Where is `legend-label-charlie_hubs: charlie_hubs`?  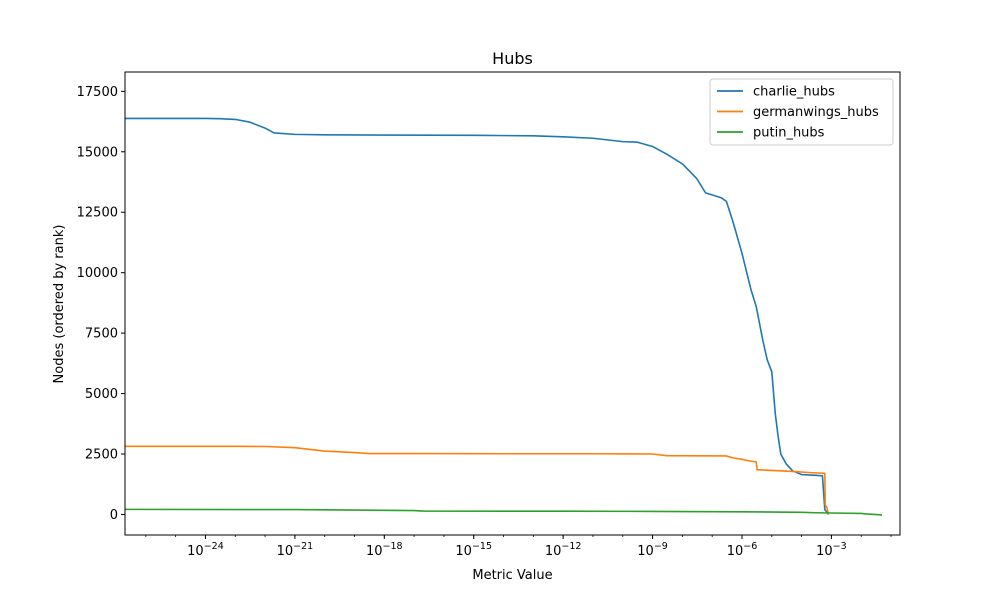 legend-label-charlie_hubs: charlie_hubs is located at coordinates (794, 92).